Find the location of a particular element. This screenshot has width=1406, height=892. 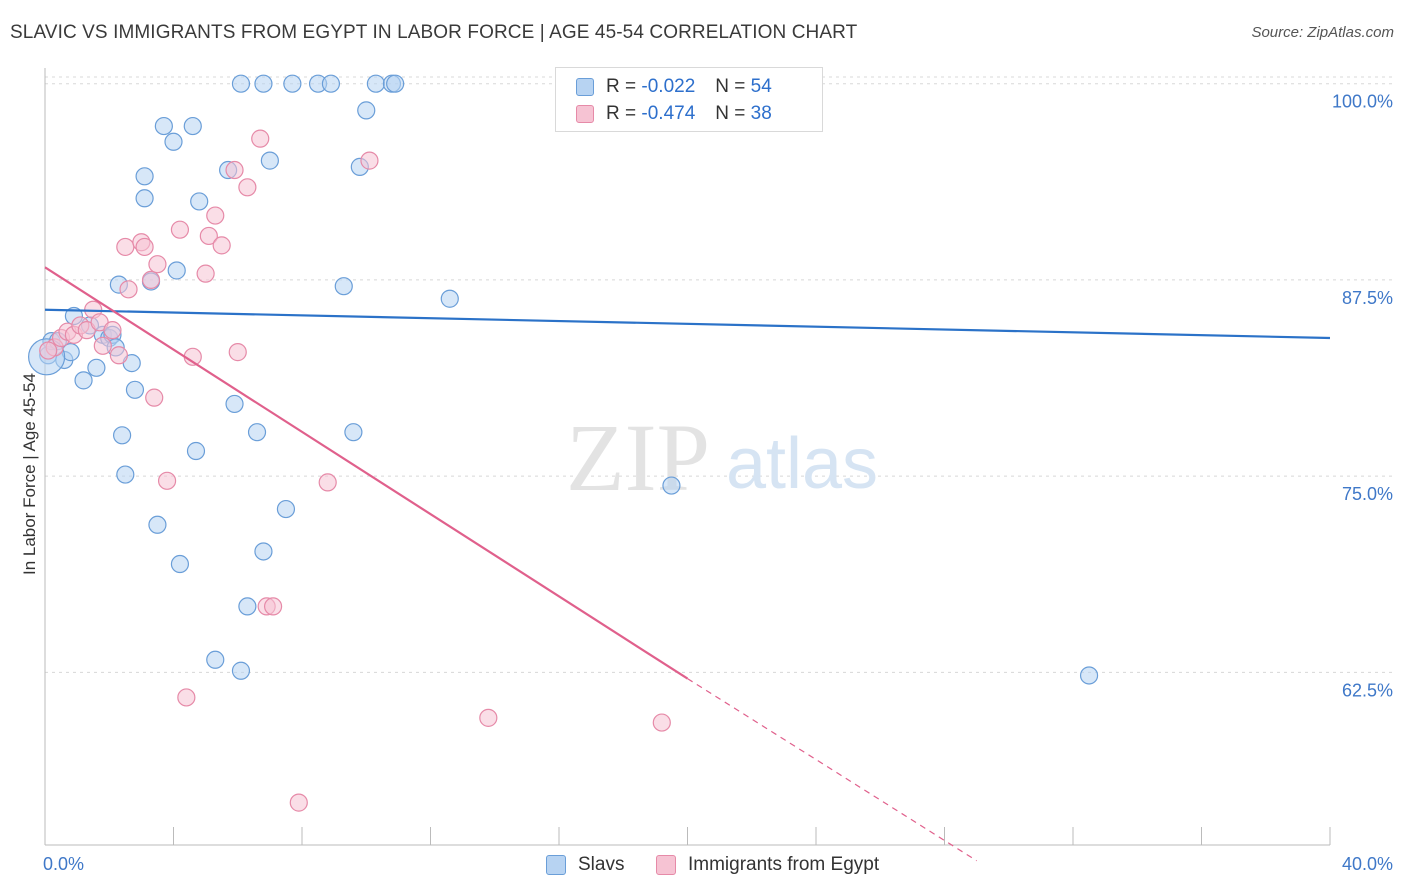

legend-swatch-slavs is located at coordinates (585, 87).